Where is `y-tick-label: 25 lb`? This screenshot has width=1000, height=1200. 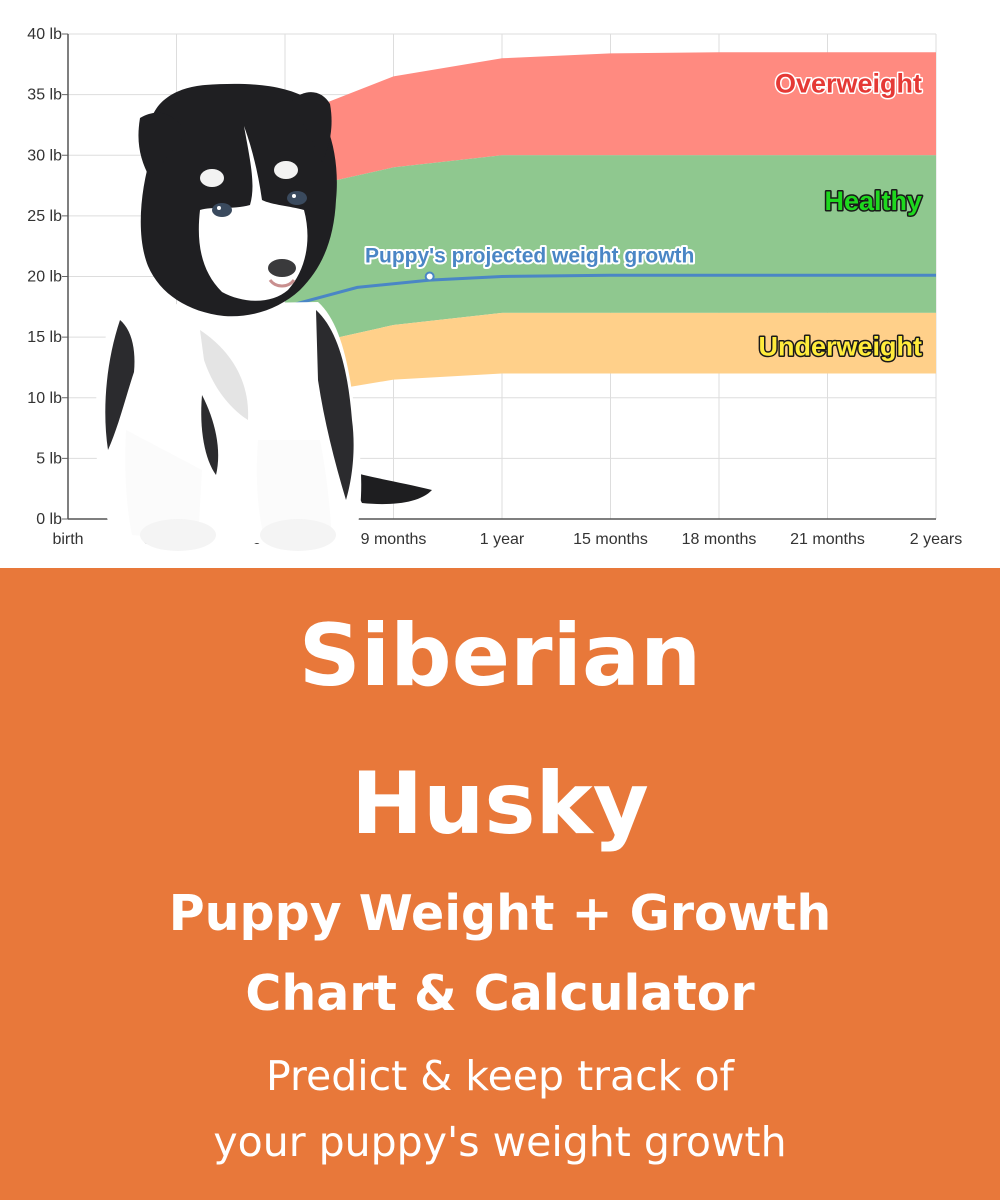
y-tick-label: 25 lb is located at coordinates (44, 216).